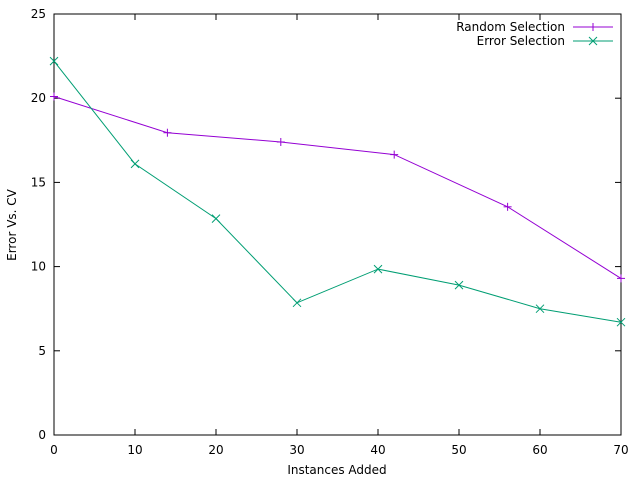 The height and width of the screenshot is (480, 640). Describe the element at coordinates (521, 41) in the screenshot. I see `legend-label: Error Selection` at that location.